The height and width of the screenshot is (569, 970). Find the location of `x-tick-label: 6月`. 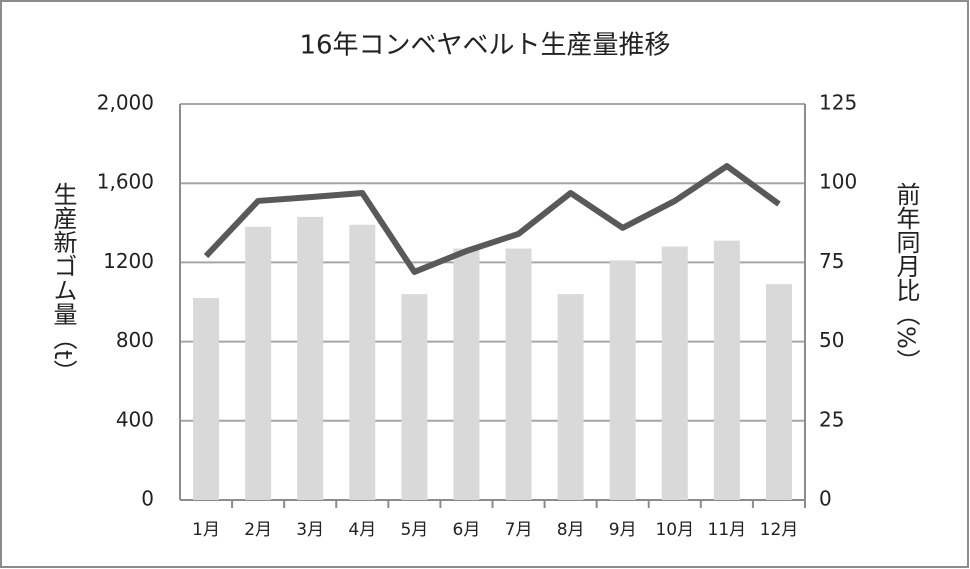

x-tick-label: 6月 is located at coordinates (467, 530).